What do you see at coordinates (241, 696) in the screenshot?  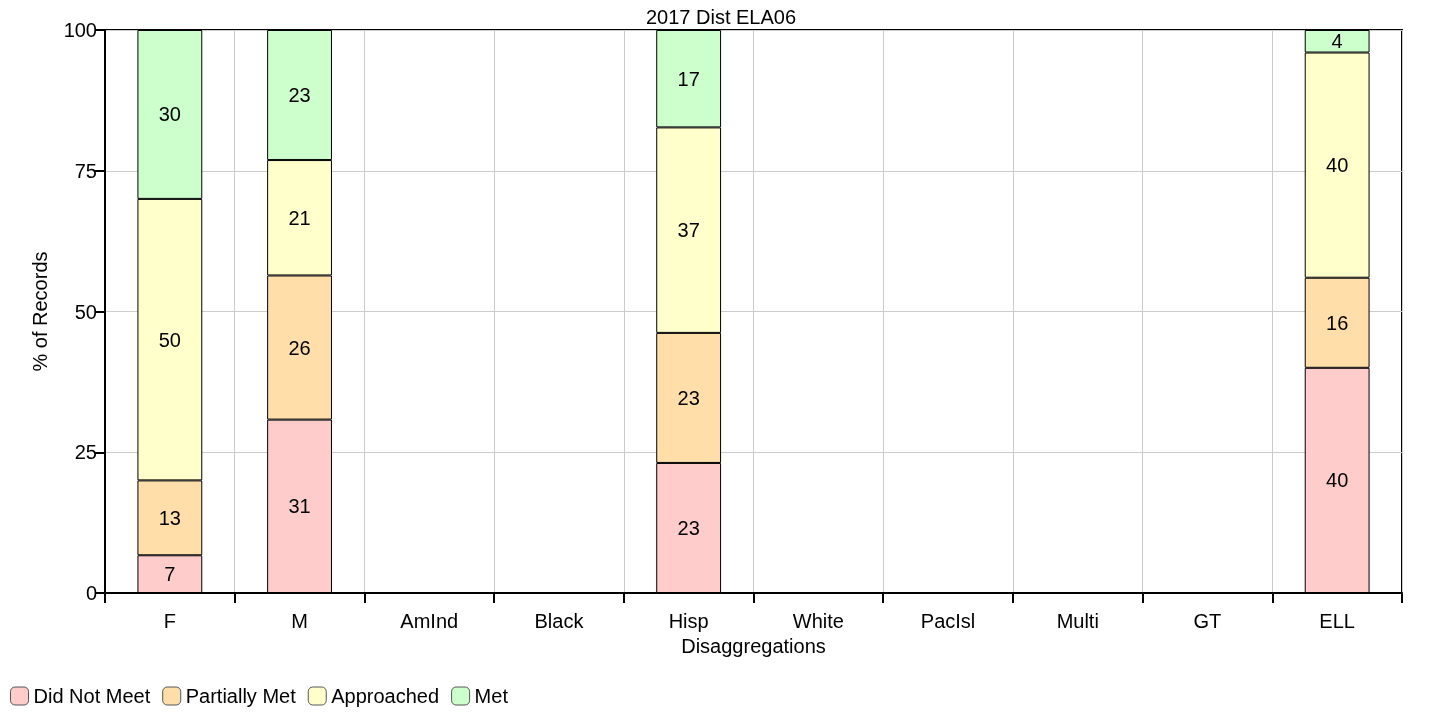 I see `legend-label: Partially Met` at bounding box center [241, 696].